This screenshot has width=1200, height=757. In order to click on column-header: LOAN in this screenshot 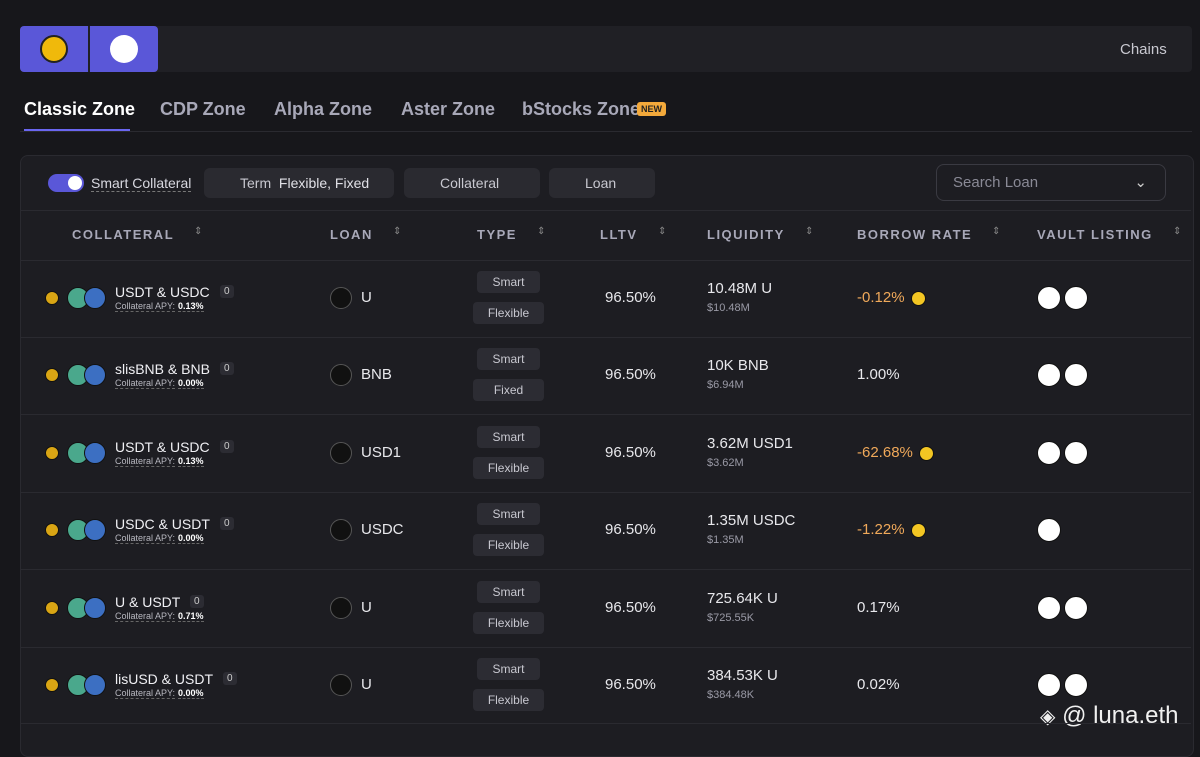, I will do `click(351, 234)`.